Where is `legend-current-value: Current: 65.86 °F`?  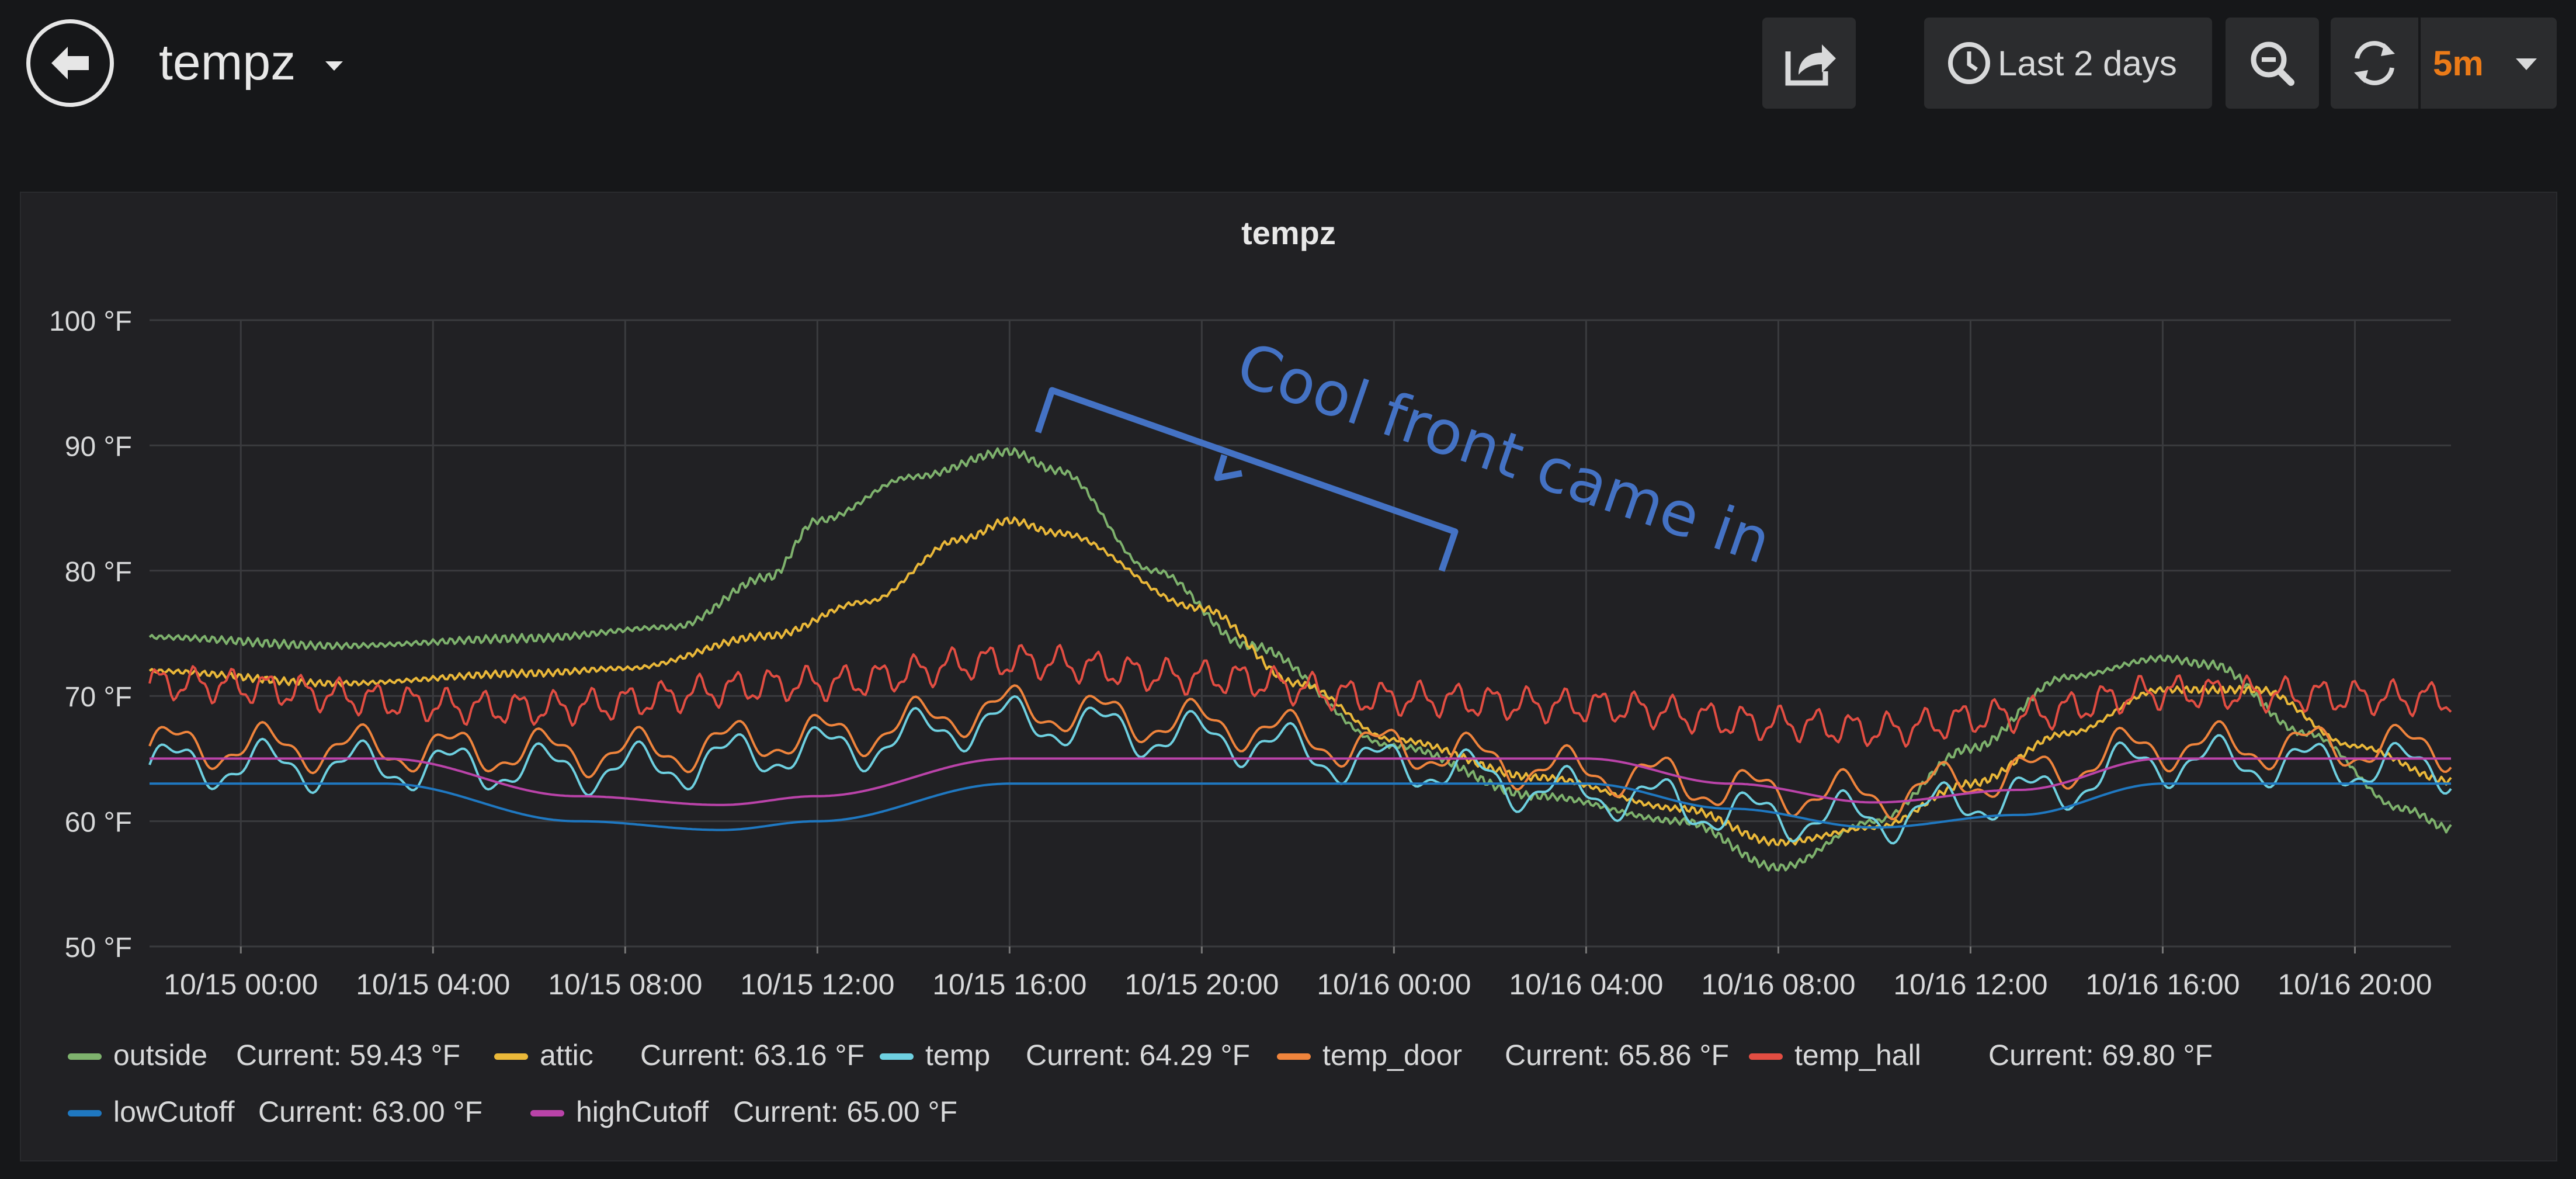 legend-current-value: Current: 65.86 °F is located at coordinates (1617, 1055).